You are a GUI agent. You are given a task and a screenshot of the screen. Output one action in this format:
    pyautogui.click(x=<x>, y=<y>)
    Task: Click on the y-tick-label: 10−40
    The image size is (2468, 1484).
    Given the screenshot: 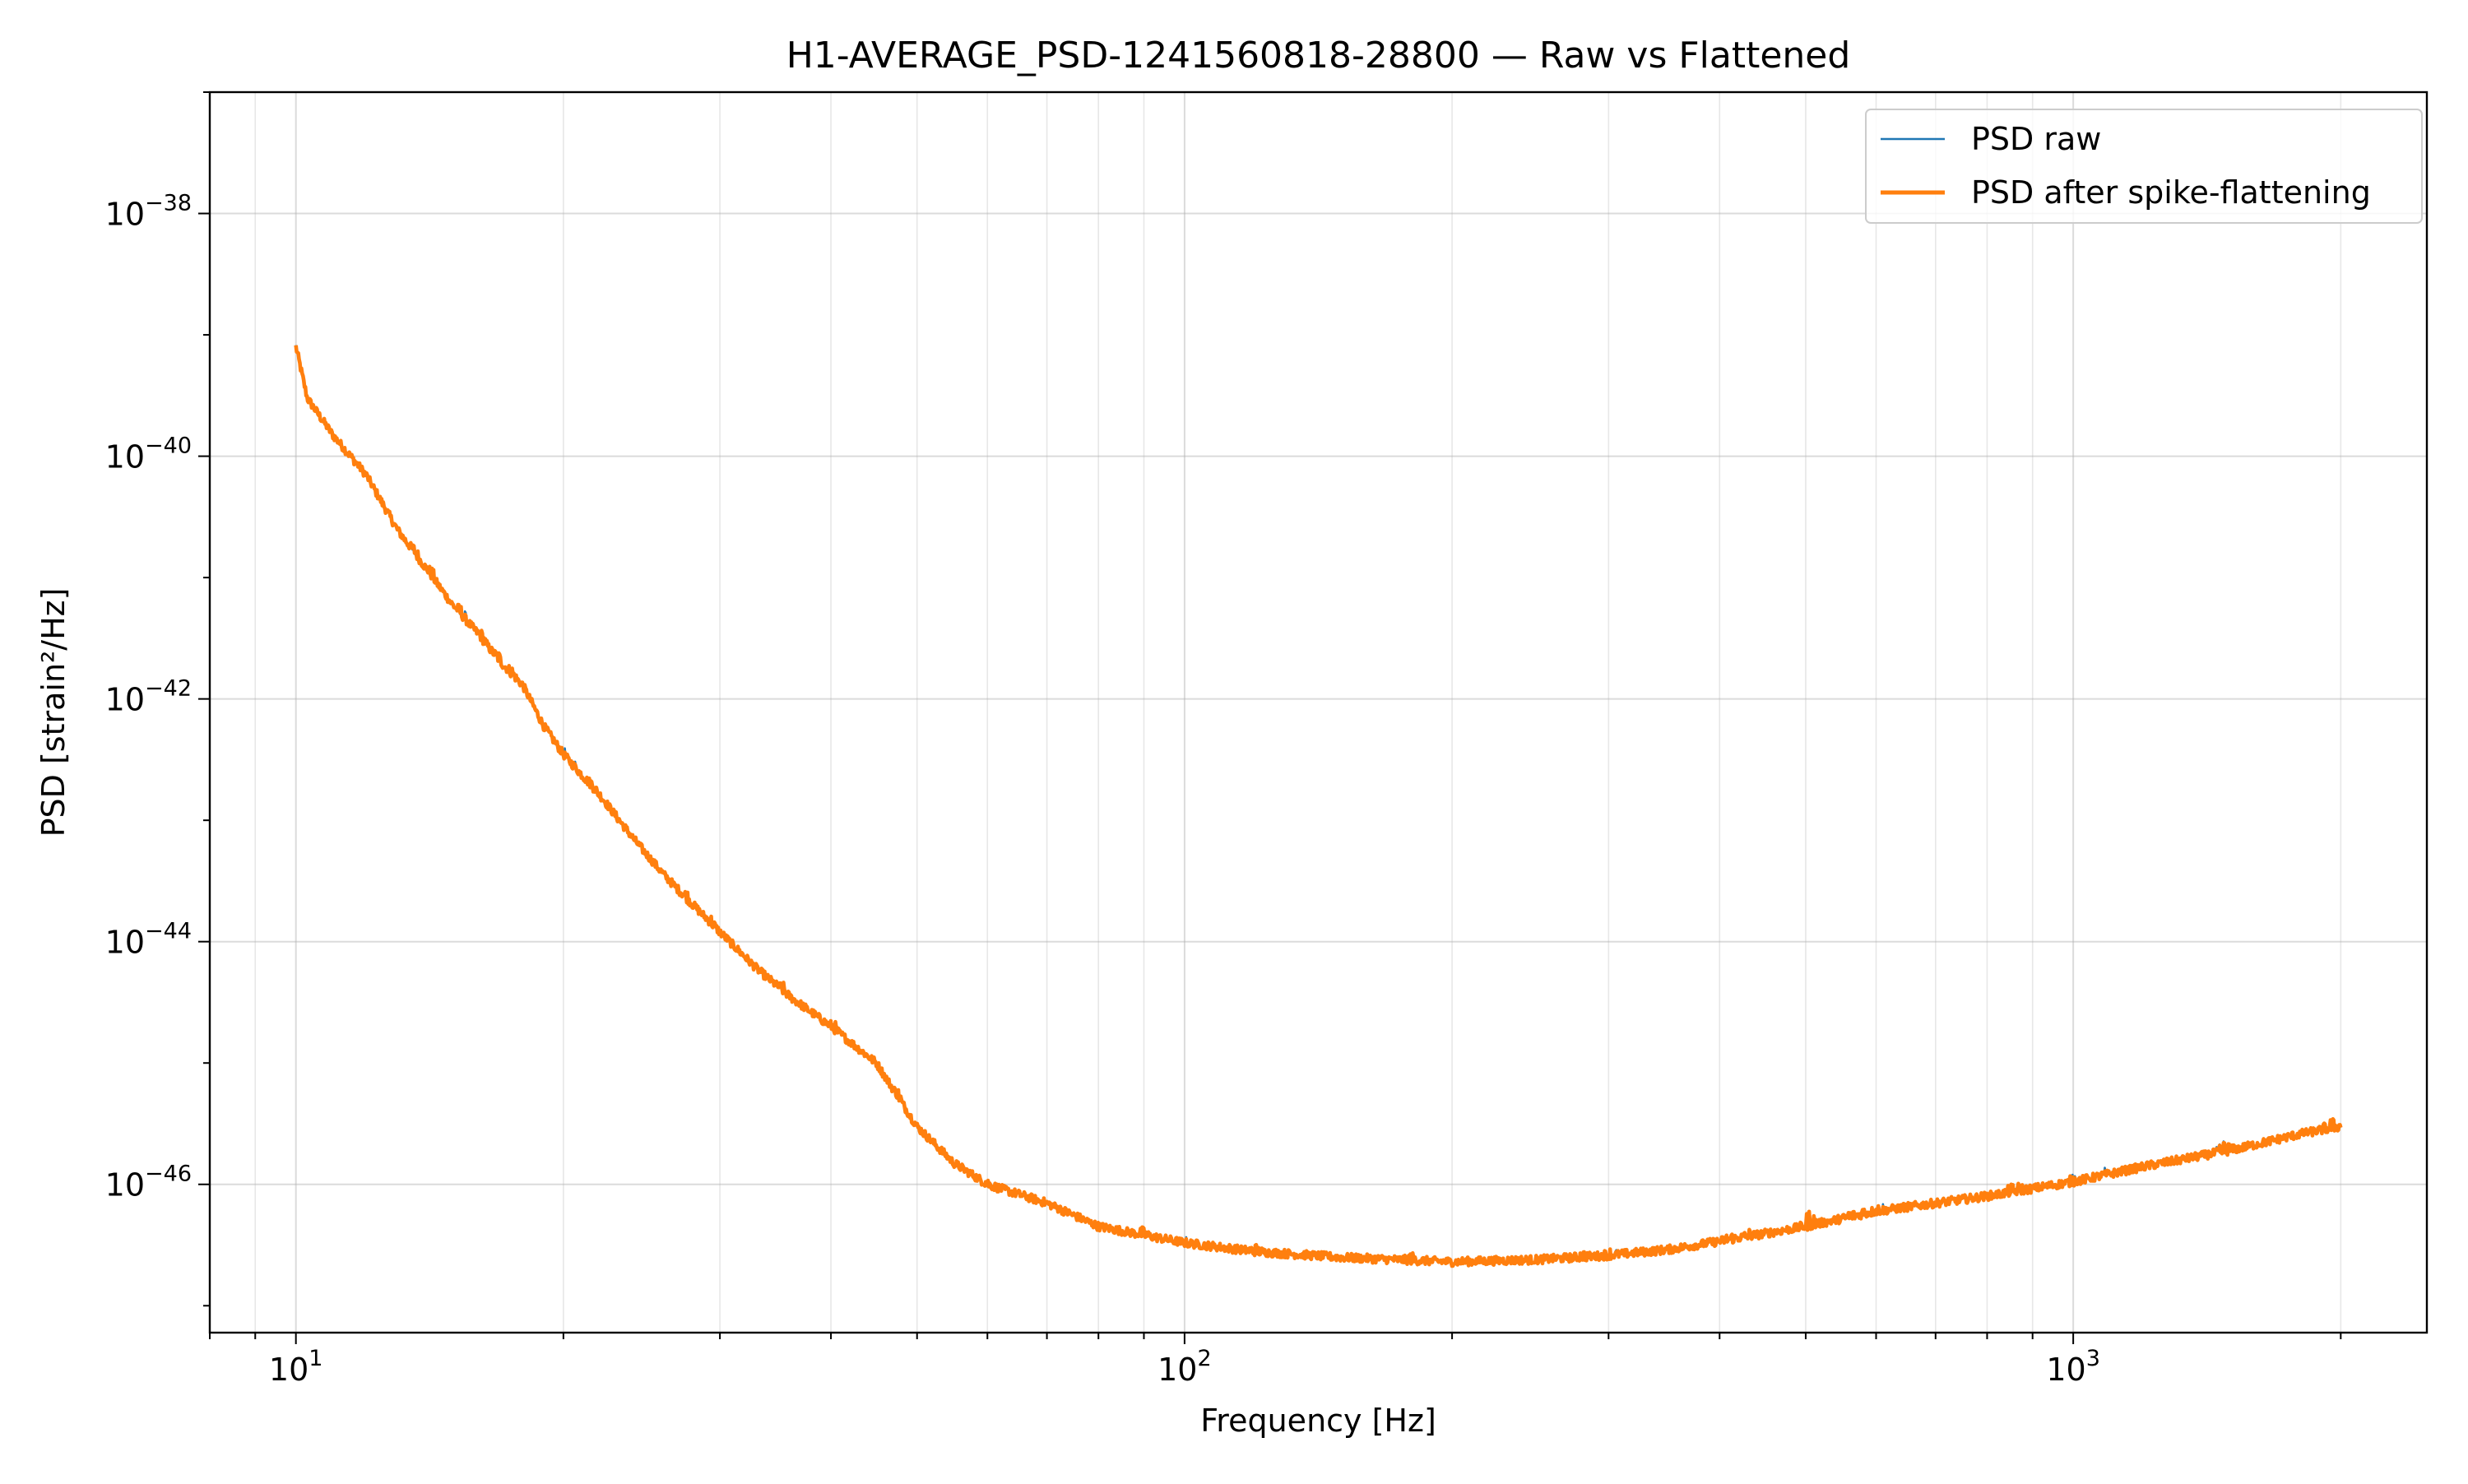 What is the action you would take?
    pyautogui.click(x=148, y=454)
    